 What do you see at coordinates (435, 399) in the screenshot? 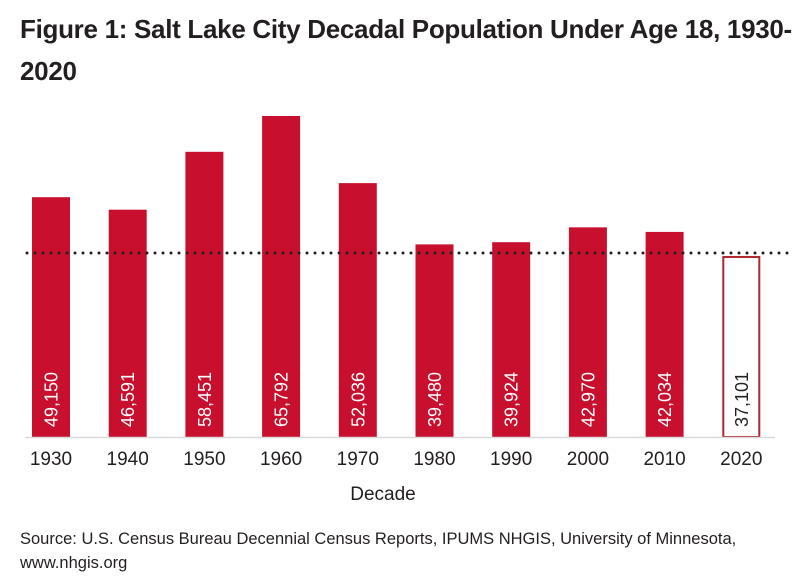
I see `data-label-1980: 39,480` at bounding box center [435, 399].